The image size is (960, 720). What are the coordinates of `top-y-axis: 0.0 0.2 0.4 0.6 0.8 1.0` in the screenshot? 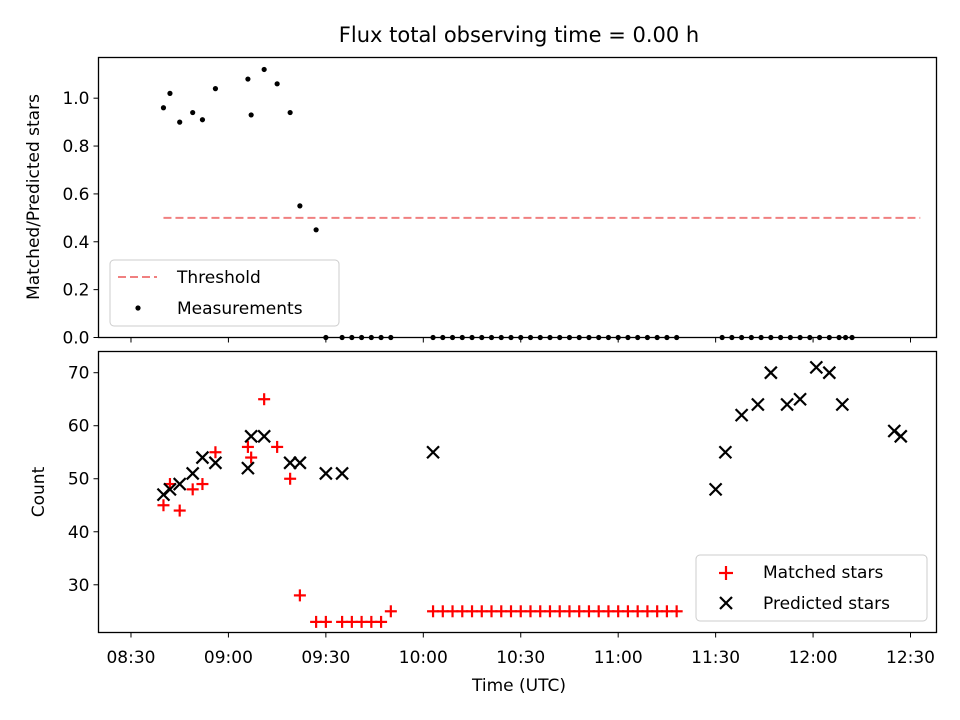 It's located at (80, 219).